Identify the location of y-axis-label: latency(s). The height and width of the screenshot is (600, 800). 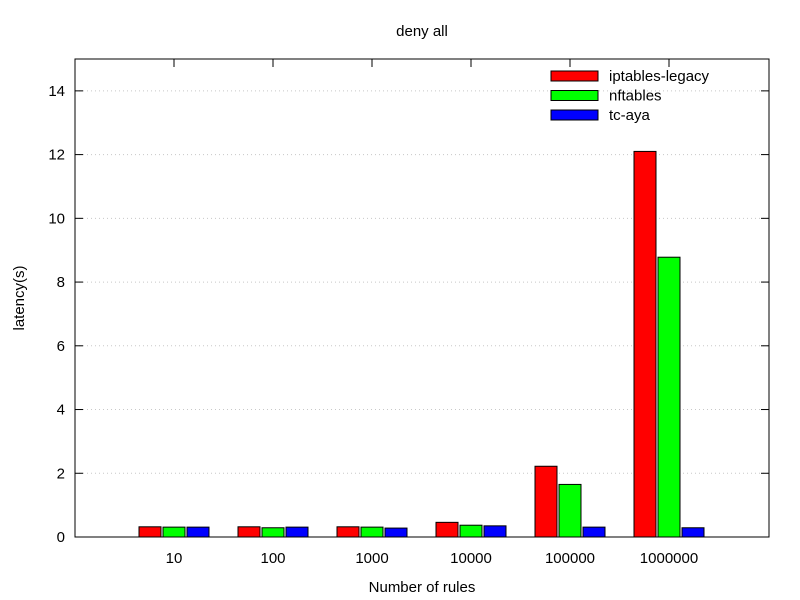
(19, 297).